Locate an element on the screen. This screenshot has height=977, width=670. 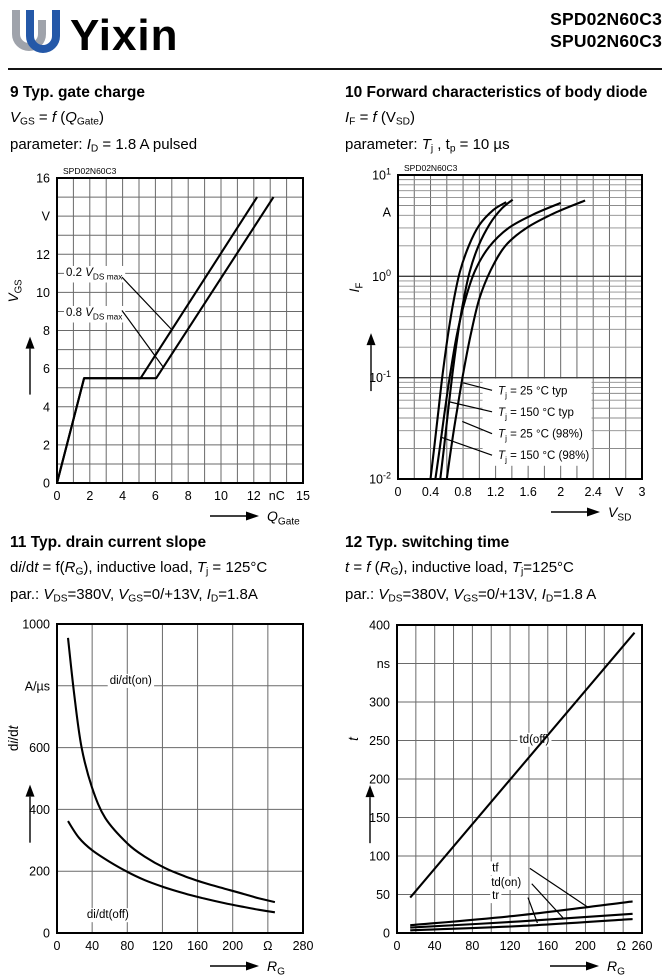
x-axis-label: QGate is located at coordinates (283, 518).